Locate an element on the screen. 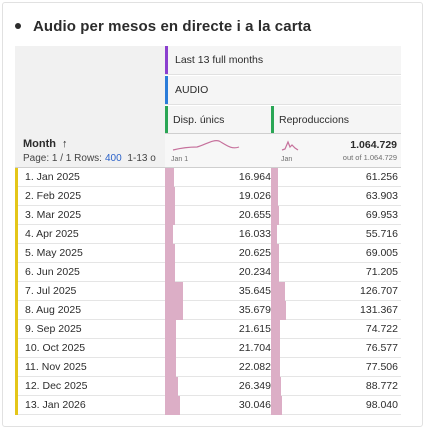 The width and height of the screenshot is (427, 429). cell-unique-devices: 26.349 is located at coordinates (254, 386).